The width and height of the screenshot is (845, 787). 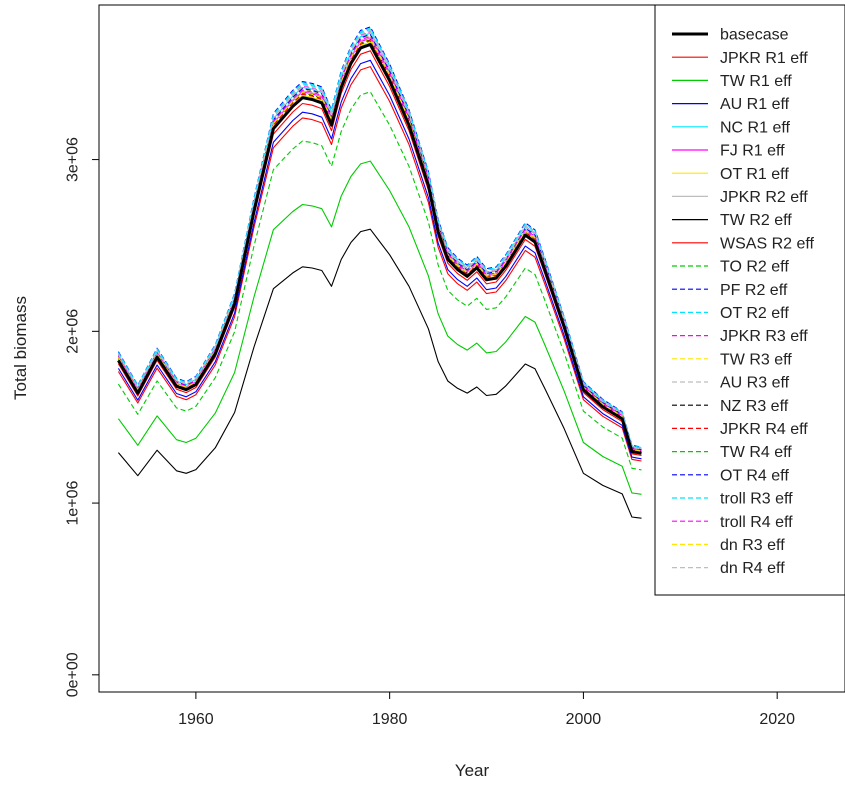 What do you see at coordinates (752, 545) in the screenshot?
I see `legend-label: dn R3 eff` at bounding box center [752, 545].